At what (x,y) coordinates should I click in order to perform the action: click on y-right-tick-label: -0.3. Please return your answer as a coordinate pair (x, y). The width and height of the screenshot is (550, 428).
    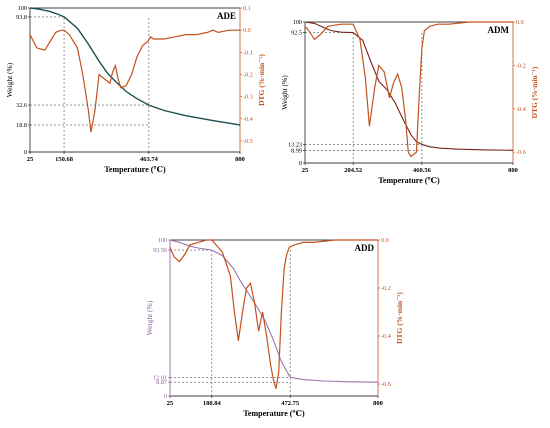
    Looking at the image, I should click on (248, 97).